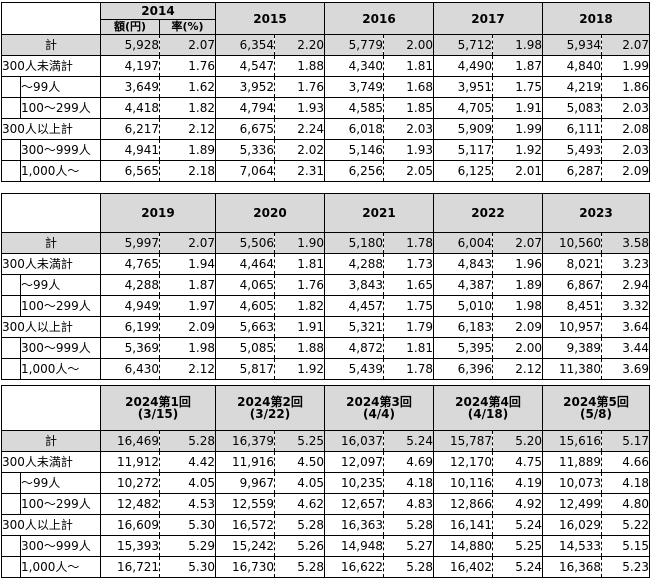 This screenshot has height=578, width=651. What do you see at coordinates (130, 483) in the screenshot?
I see `amount-cell: 10,272` at bounding box center [130, 483].